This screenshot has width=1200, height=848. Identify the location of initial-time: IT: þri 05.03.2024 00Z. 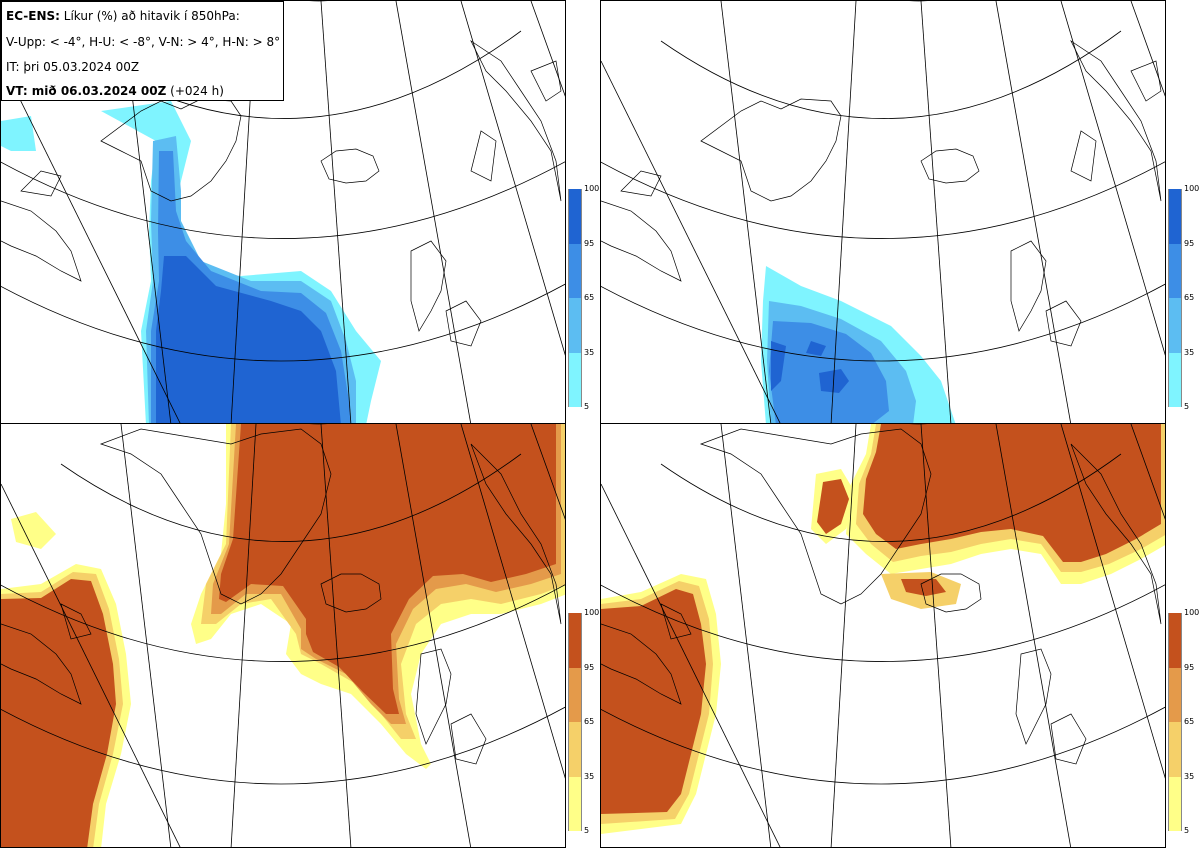
(73, 67).